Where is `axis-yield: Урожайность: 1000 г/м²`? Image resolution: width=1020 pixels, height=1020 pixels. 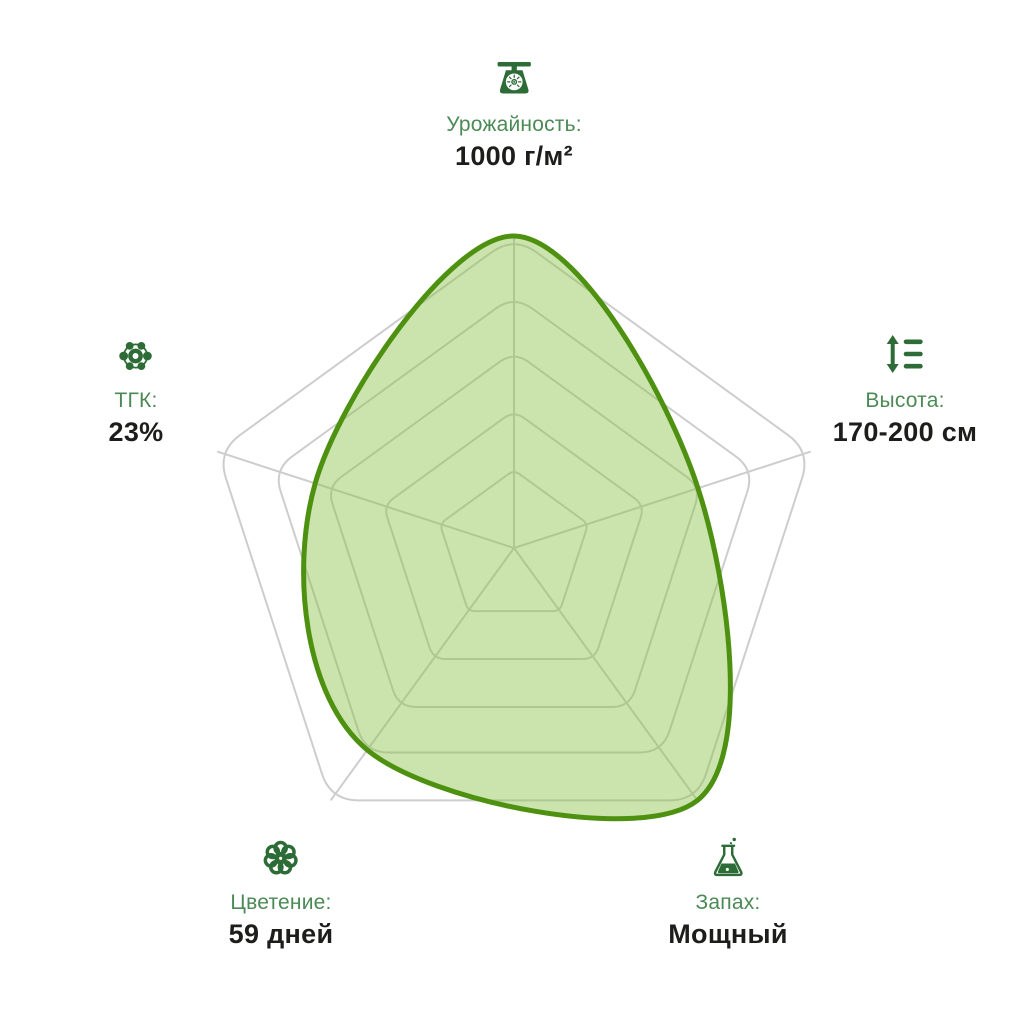 axis-yield: Урожайность: 1000 г/м² is located at coordinates (514, 115).